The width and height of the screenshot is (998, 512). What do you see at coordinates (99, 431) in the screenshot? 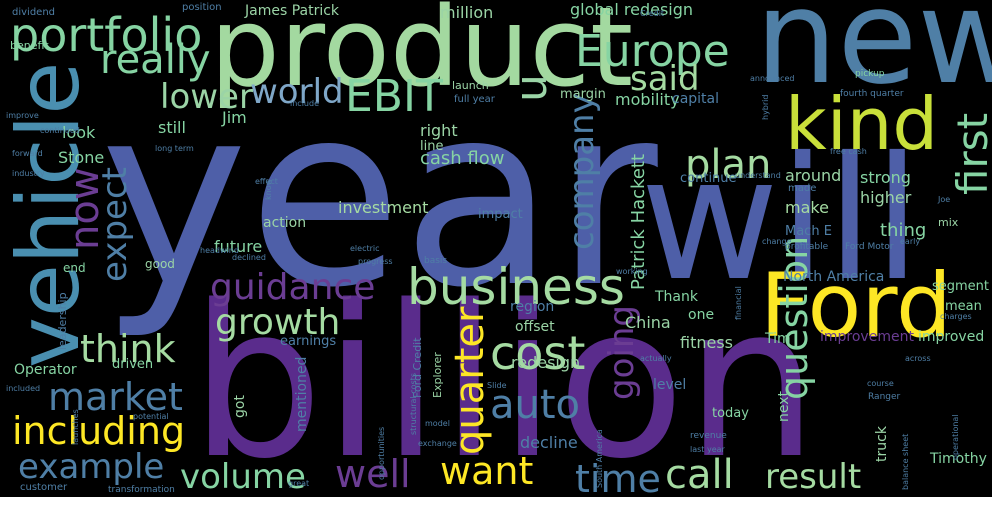
I see `word-including: including` at bounding box center [99, 431].